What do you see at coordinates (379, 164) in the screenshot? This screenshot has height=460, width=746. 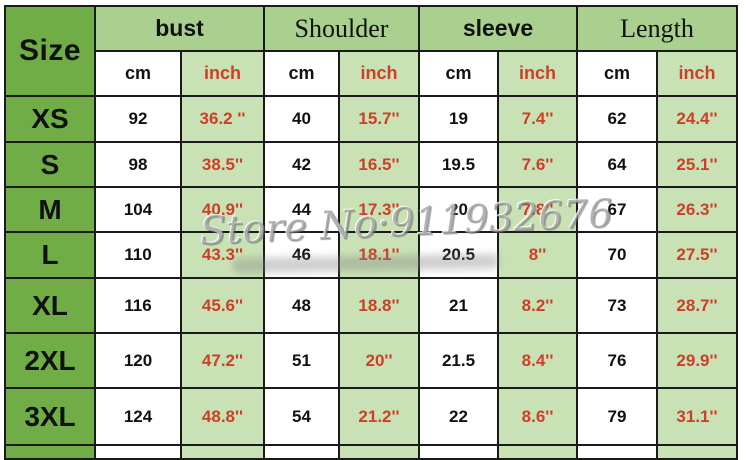 I see `shoulder-inch-value: 16.5''` at bounding box center [379, 164].